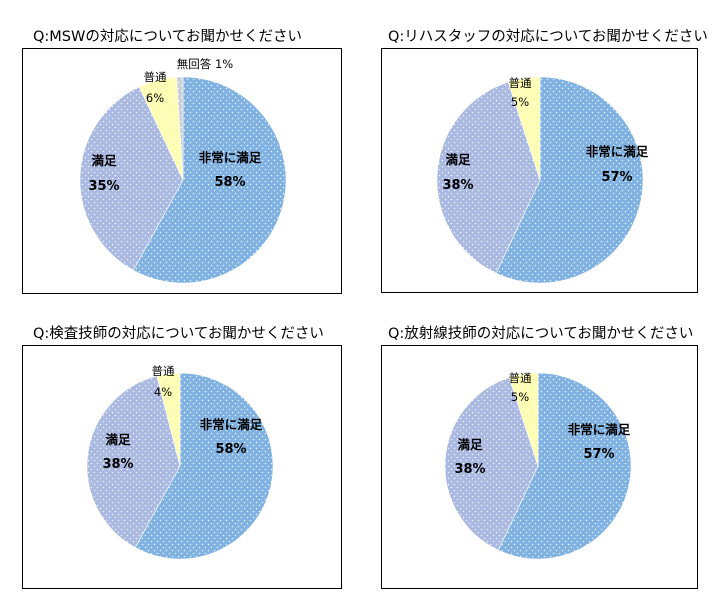 The height and width of the screenshot is (605, 720). What do you see at coordinates (230, 449) in the screenshot?
I see `slice-label-2-0-pct: 58%` at bounding box center [230, 449].